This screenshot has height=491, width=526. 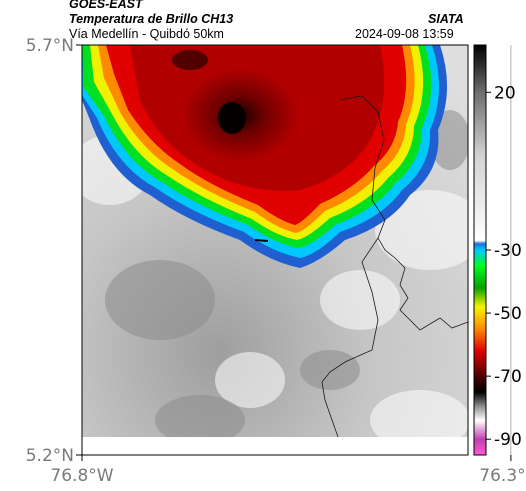 What do you see at coordinates (50, 46) in the screenshot?
I see `y-tick-label: 5.7°N` at bounding box center [50, 46].